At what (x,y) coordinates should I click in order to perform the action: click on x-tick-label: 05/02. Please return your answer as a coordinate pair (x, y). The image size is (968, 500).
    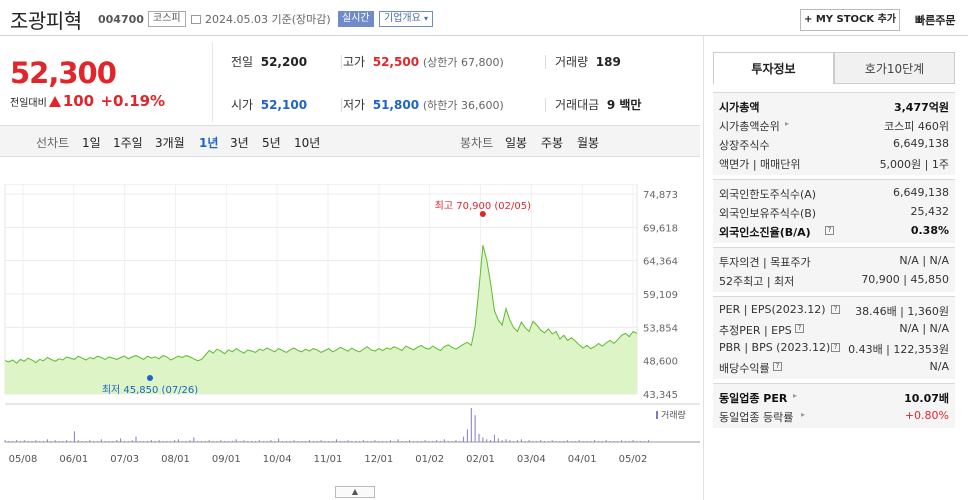
    Looking at the image, I should click on (633, 459).